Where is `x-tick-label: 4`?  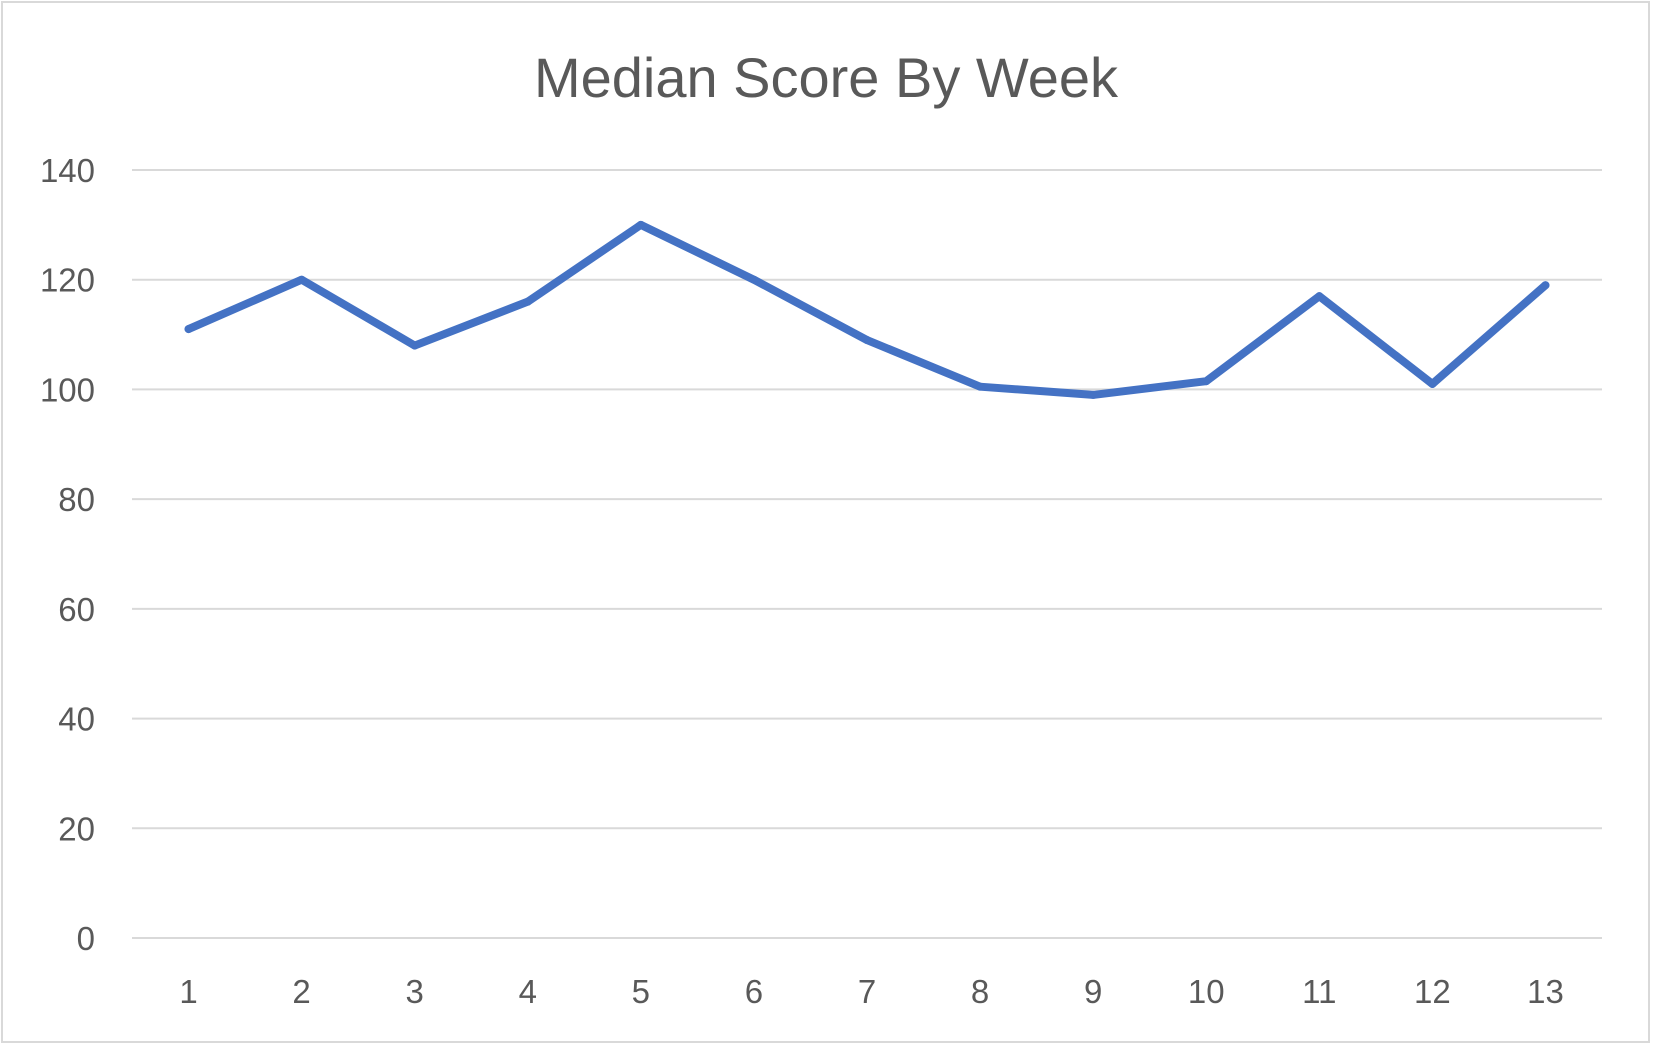 x-tick-label: 4 is located at coordinates (528, 991).